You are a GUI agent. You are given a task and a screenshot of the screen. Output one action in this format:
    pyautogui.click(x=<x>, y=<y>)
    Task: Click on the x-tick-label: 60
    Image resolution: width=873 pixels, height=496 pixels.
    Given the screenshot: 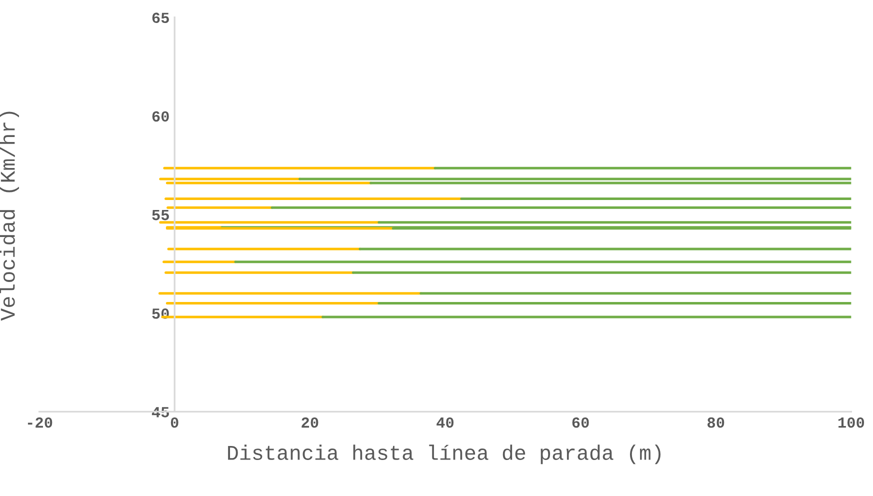 What is the action you would take?
    pyautogui.click(x=580, y=422)
    